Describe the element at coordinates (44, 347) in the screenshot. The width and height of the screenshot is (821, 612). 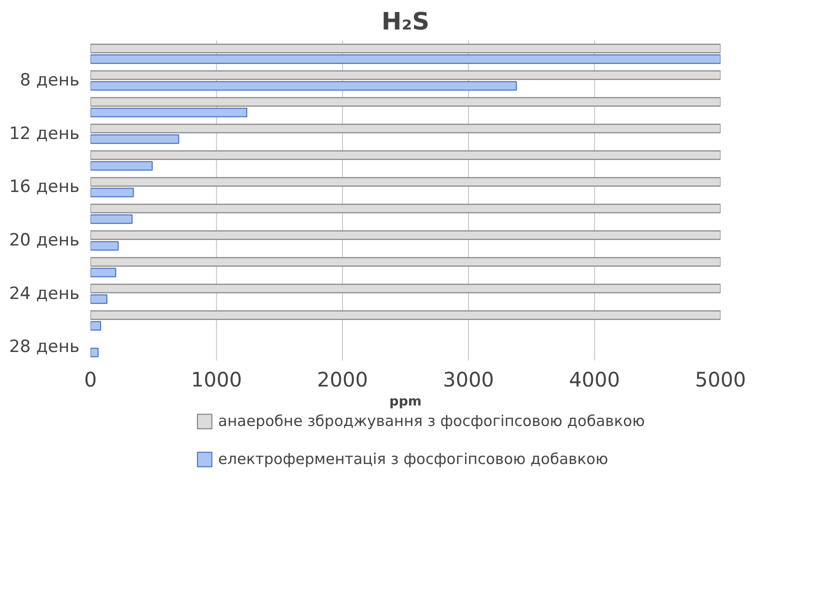
I see `y-tick-label: 28 день` at that location.